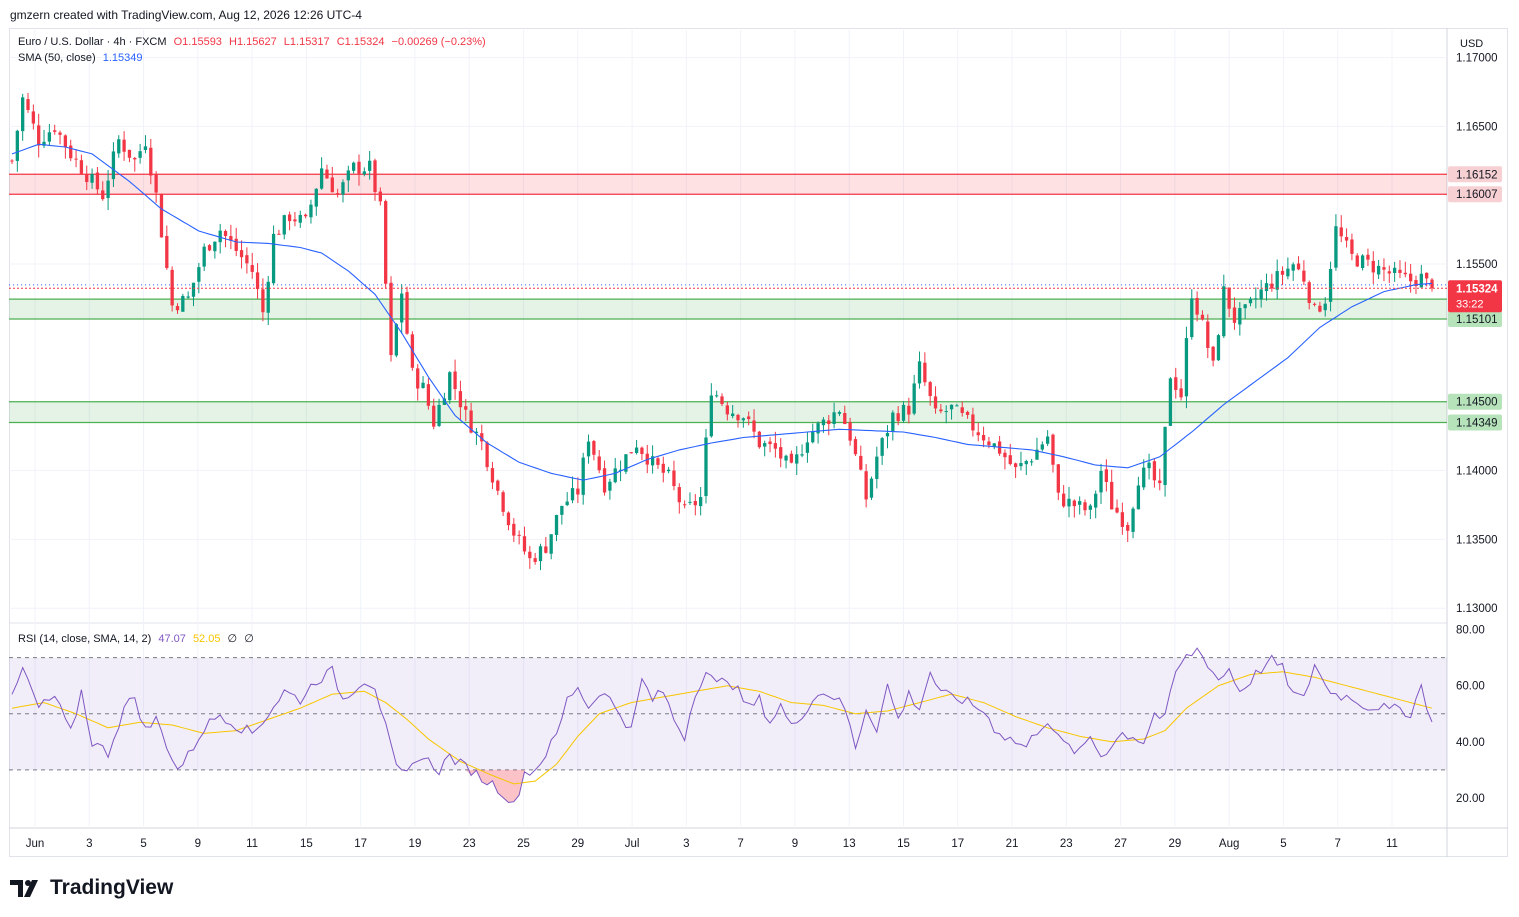 The image size is (1519, 917). What do you see at coordinates (197, 42) in the screenshot?
I see `open-value: O1.15593` at bounding box center [197, 42].